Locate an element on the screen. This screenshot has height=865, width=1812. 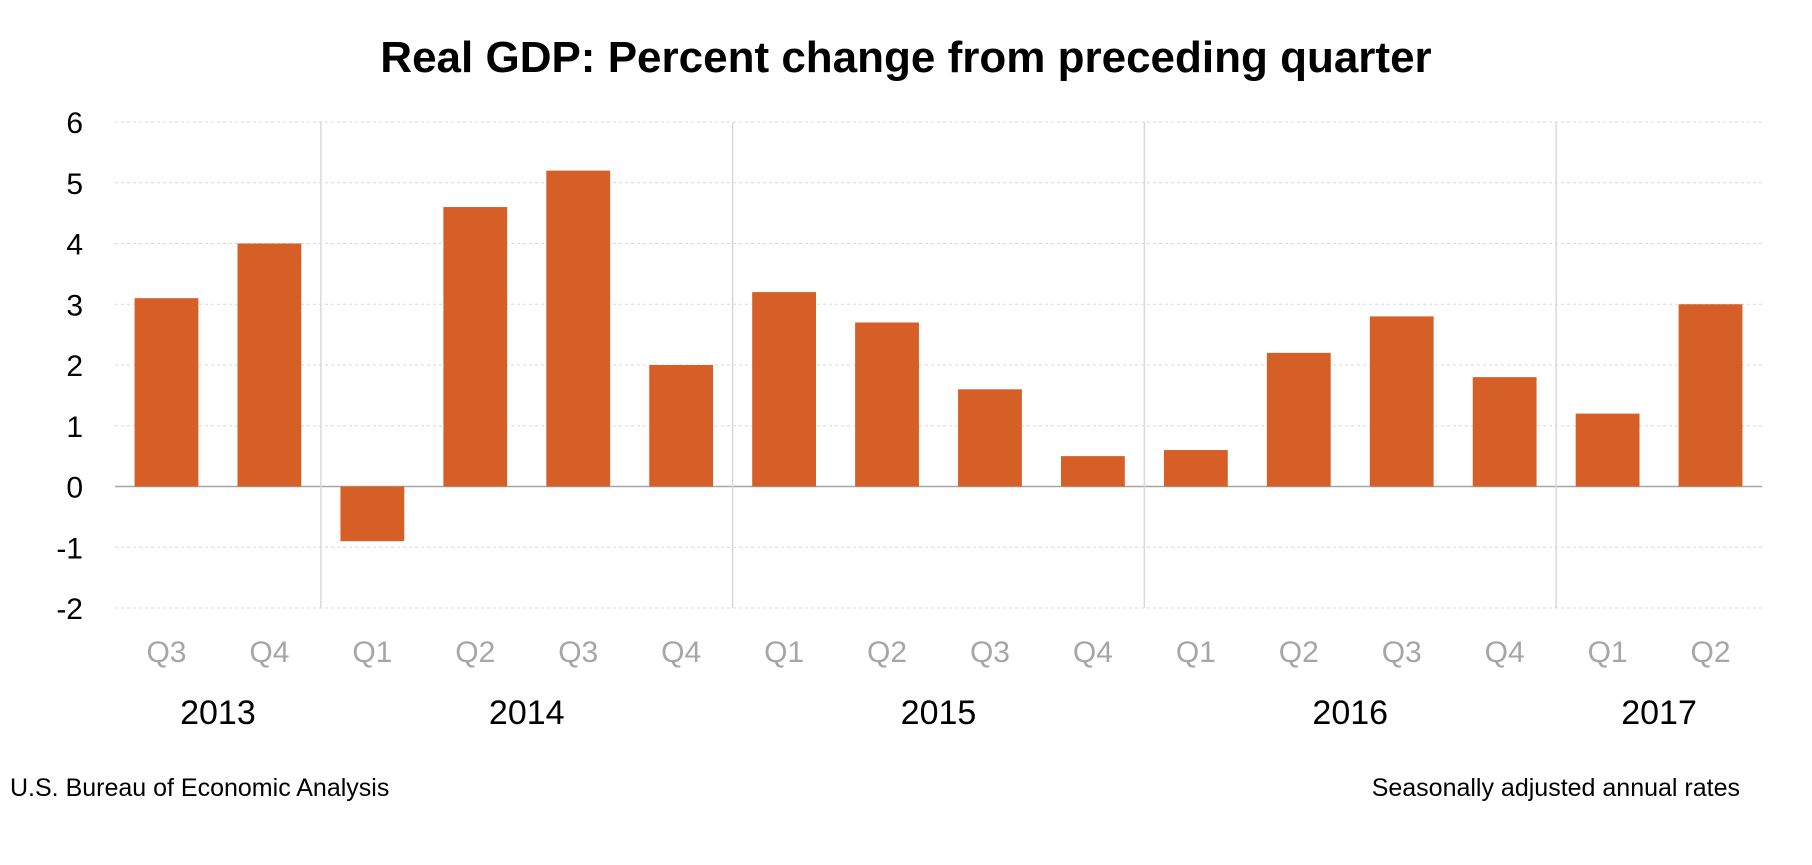
bar-2016-q2 is located at coordinates (1298, 419).